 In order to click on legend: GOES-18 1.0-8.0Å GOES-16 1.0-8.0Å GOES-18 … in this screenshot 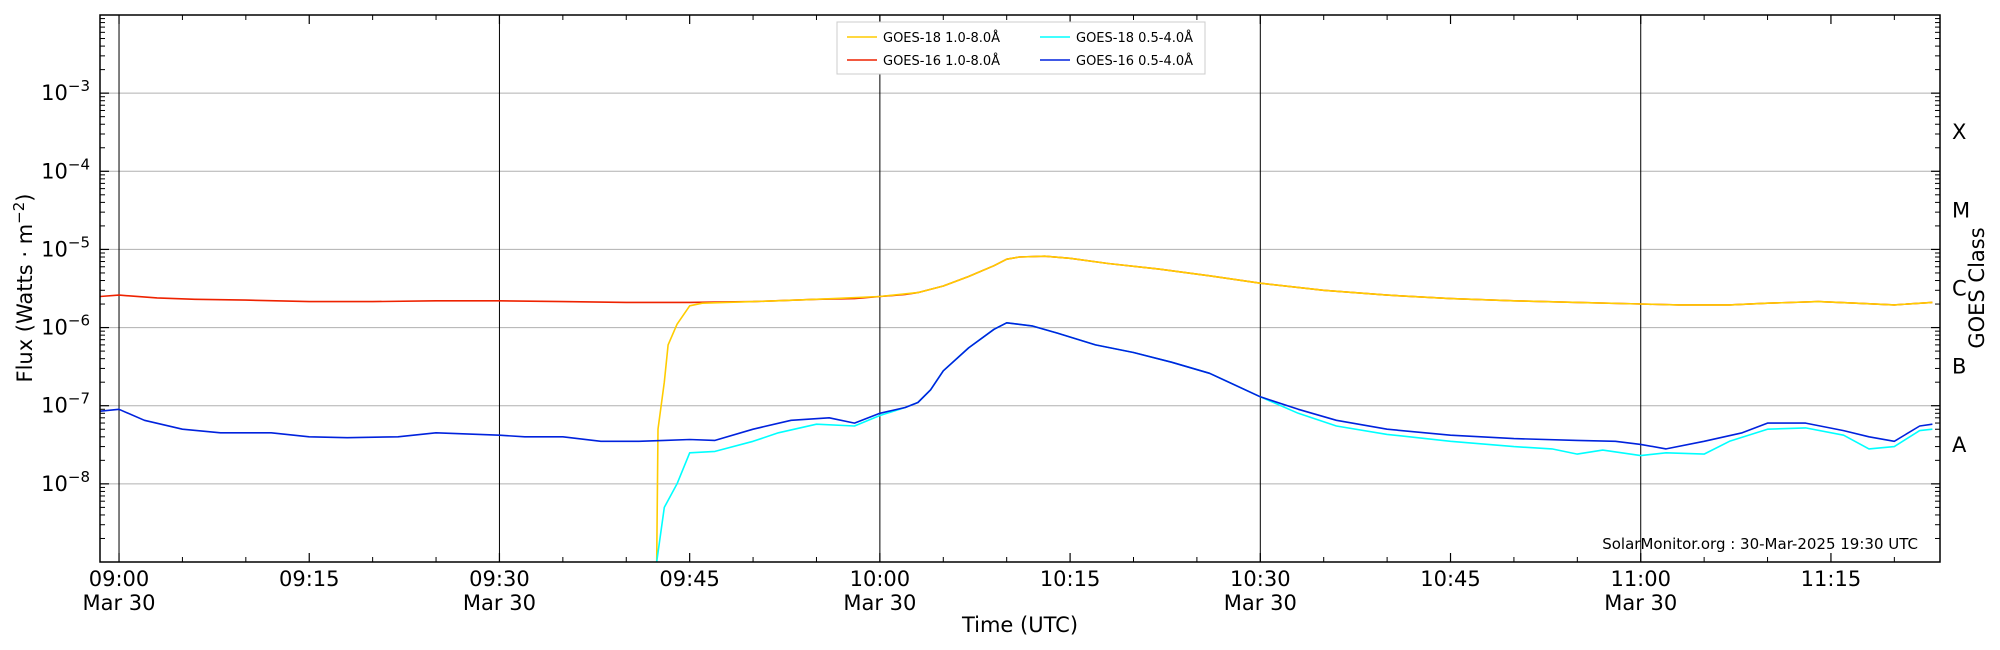, I will do `click(1021, 48)`.